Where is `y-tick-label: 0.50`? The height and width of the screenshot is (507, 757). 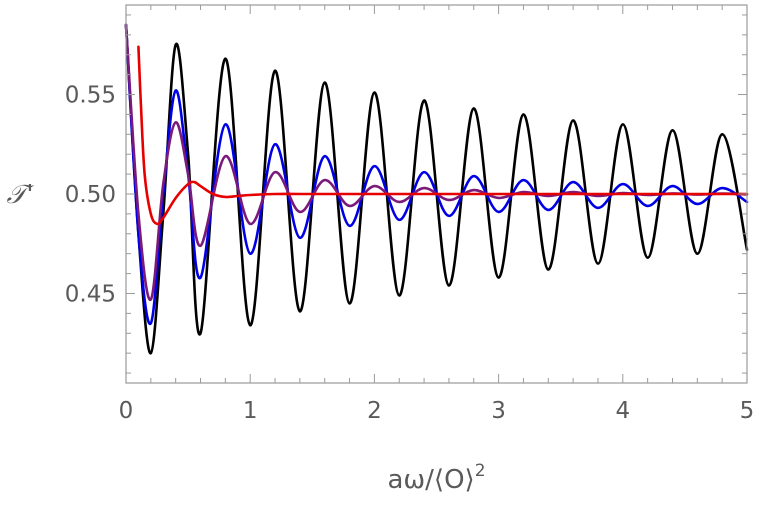 y-tick-label: 0.50 is located at coordinates (90, 195).